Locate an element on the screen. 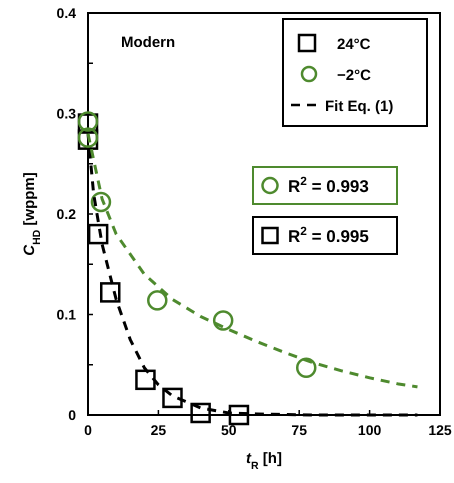 This screenshot has width=454, height=483. annotation: Modern is located at coordinates (148, 42).